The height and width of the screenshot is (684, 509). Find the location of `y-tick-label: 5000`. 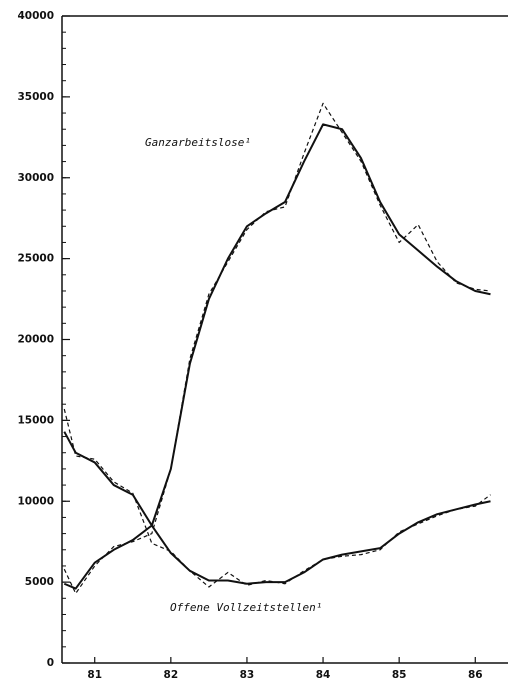

y-tick-label: 5000 is located at coordinates (39, 582).